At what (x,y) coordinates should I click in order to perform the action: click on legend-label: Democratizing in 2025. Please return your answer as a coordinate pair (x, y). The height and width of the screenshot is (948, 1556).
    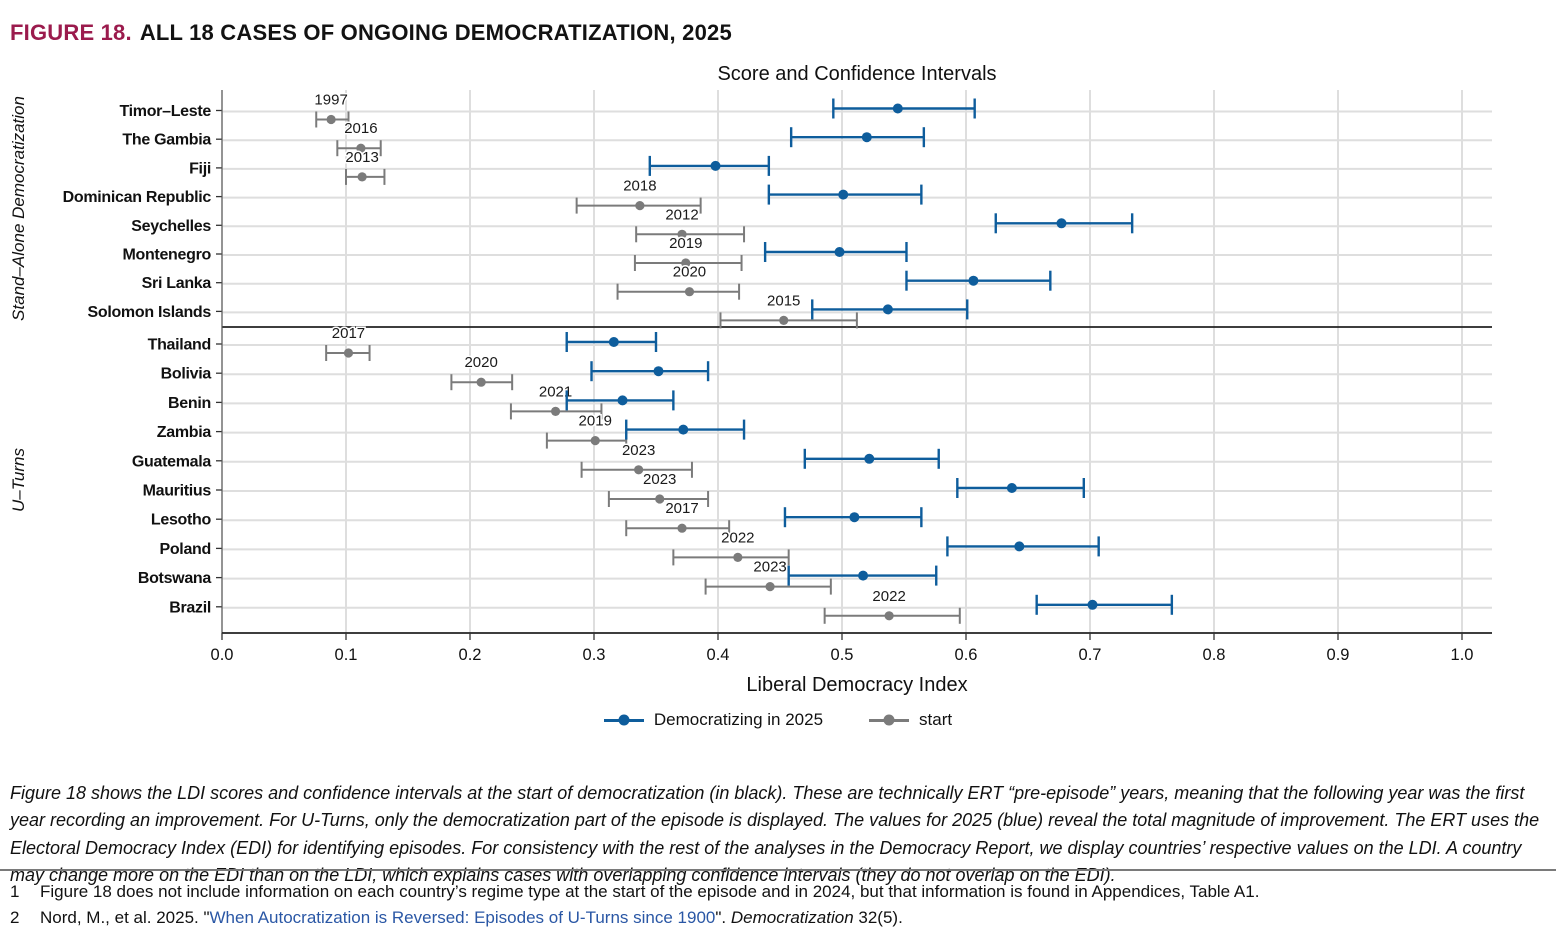
    Looking at the image, I should click on (738, 719).